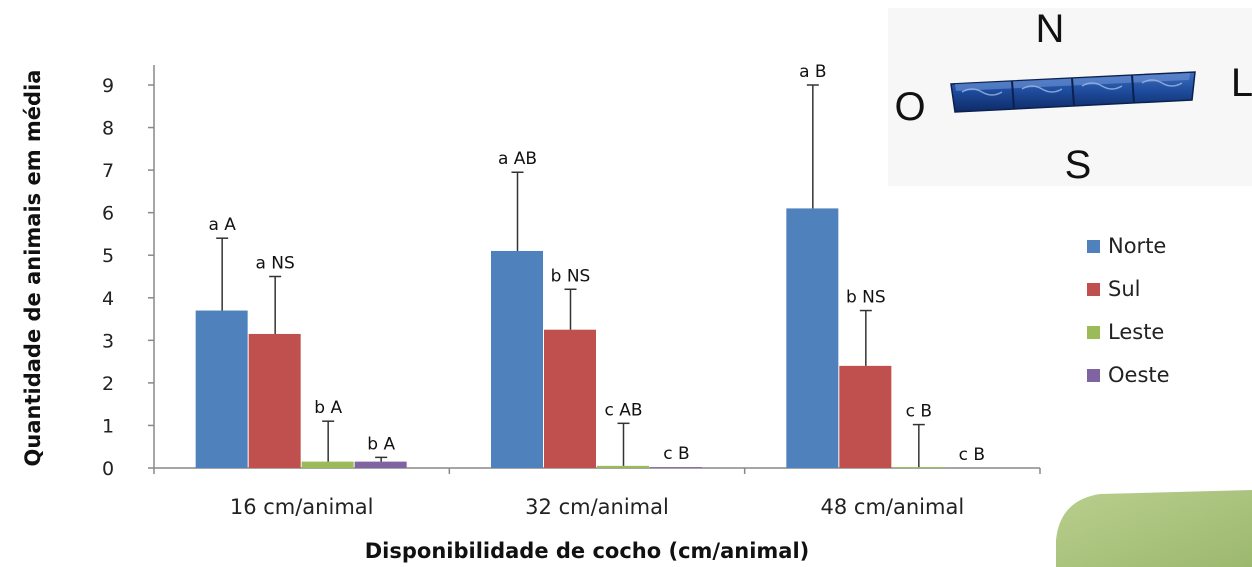 This screenshot has width=1252, height=567. What do you see at coordinates (108, 129) in the screenshot?
I see `y-tick-label: 8` at bounding box center [108, 129].